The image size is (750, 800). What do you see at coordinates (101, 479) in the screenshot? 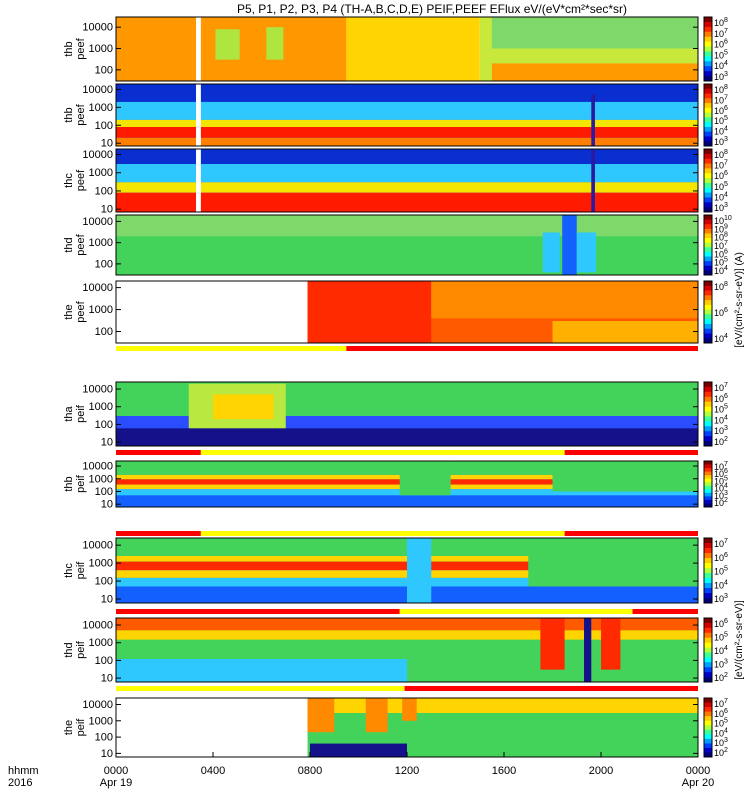
I see `y-tick-label: 1000` at bounding box center [101, 479].